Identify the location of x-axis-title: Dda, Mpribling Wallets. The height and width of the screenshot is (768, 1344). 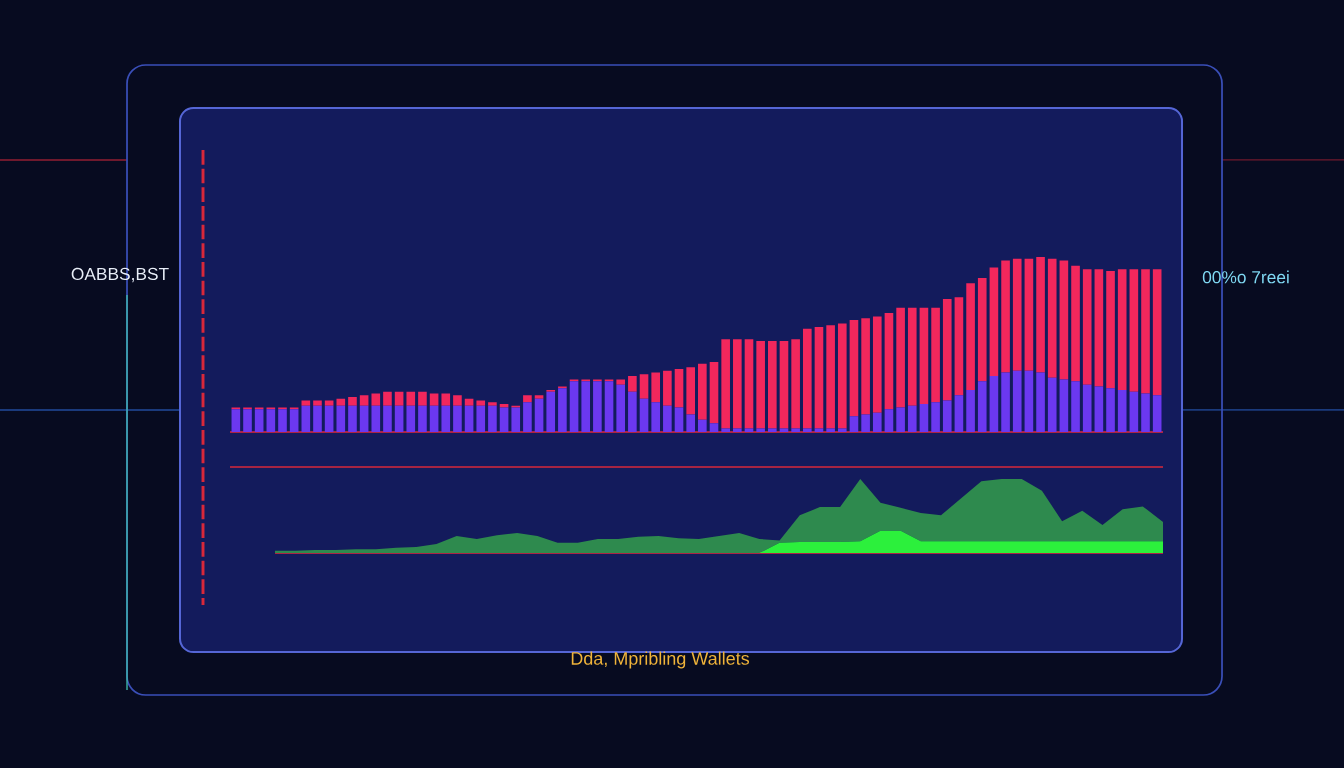
(660, 660).